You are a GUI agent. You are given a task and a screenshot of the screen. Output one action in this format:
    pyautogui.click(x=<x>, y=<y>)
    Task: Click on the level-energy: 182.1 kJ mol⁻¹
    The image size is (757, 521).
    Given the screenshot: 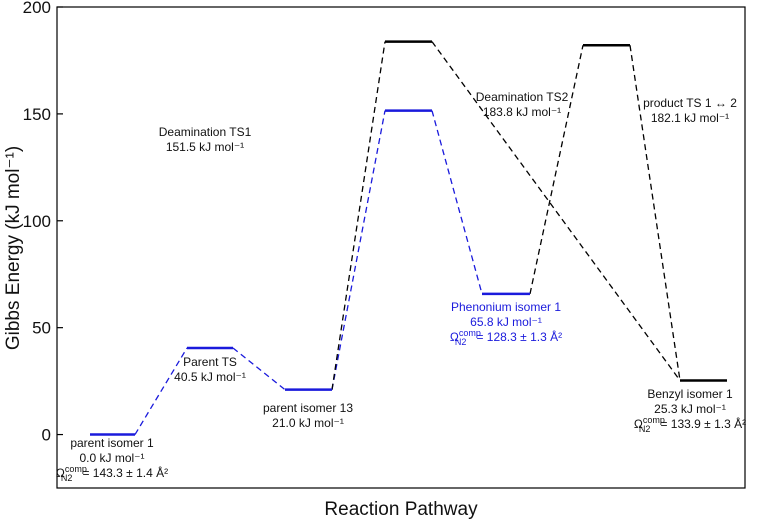 What is the action you would take?
    pyautogui.click(x=690, y=118)
    